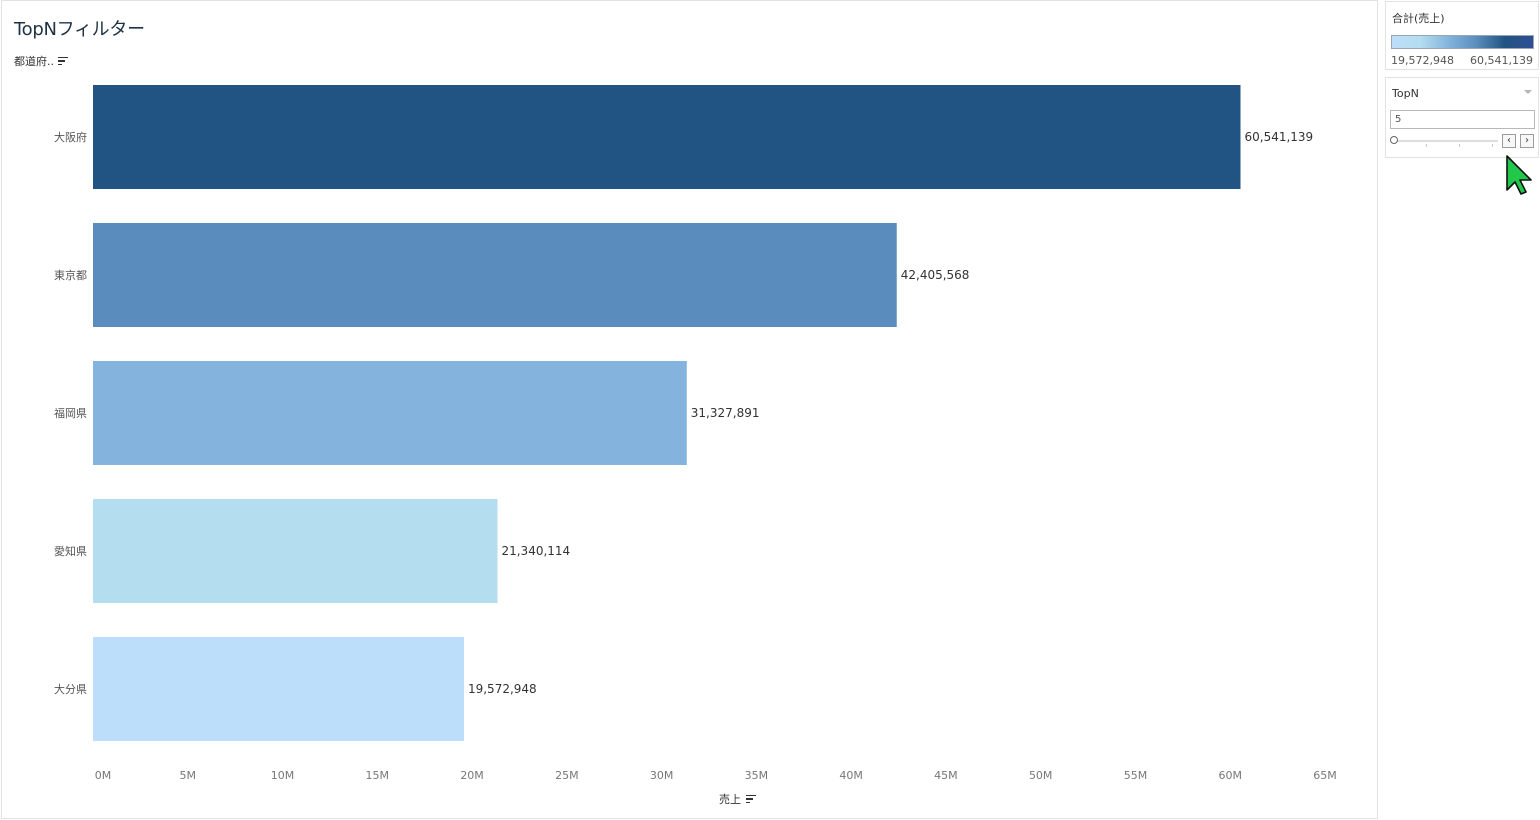  What do you see at coordinates (70, 413) in the screenshot?
I see `category-label: 福岡県` at bounding box center [70, 413].